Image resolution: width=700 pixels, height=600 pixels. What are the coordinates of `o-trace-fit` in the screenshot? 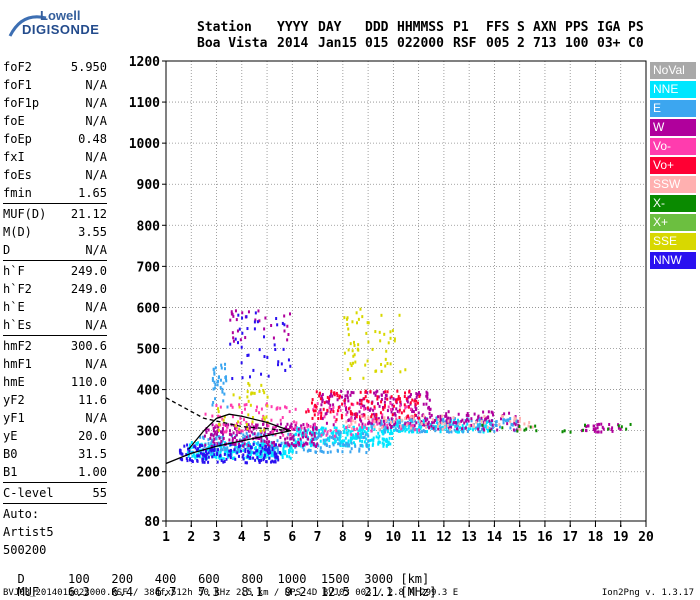 It's located at (239, 431).